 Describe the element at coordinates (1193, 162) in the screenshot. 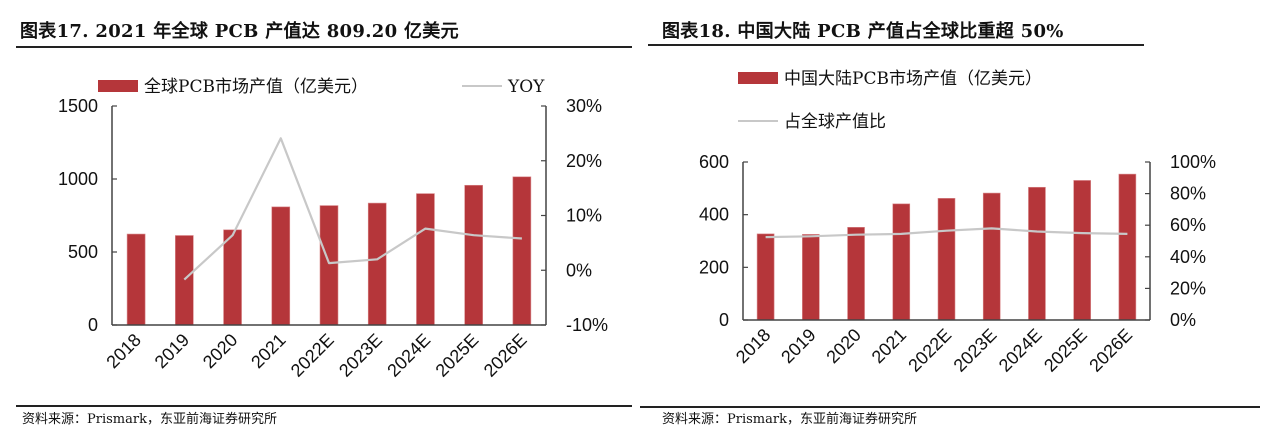

I see `right-tick-label: 100%` at that location.